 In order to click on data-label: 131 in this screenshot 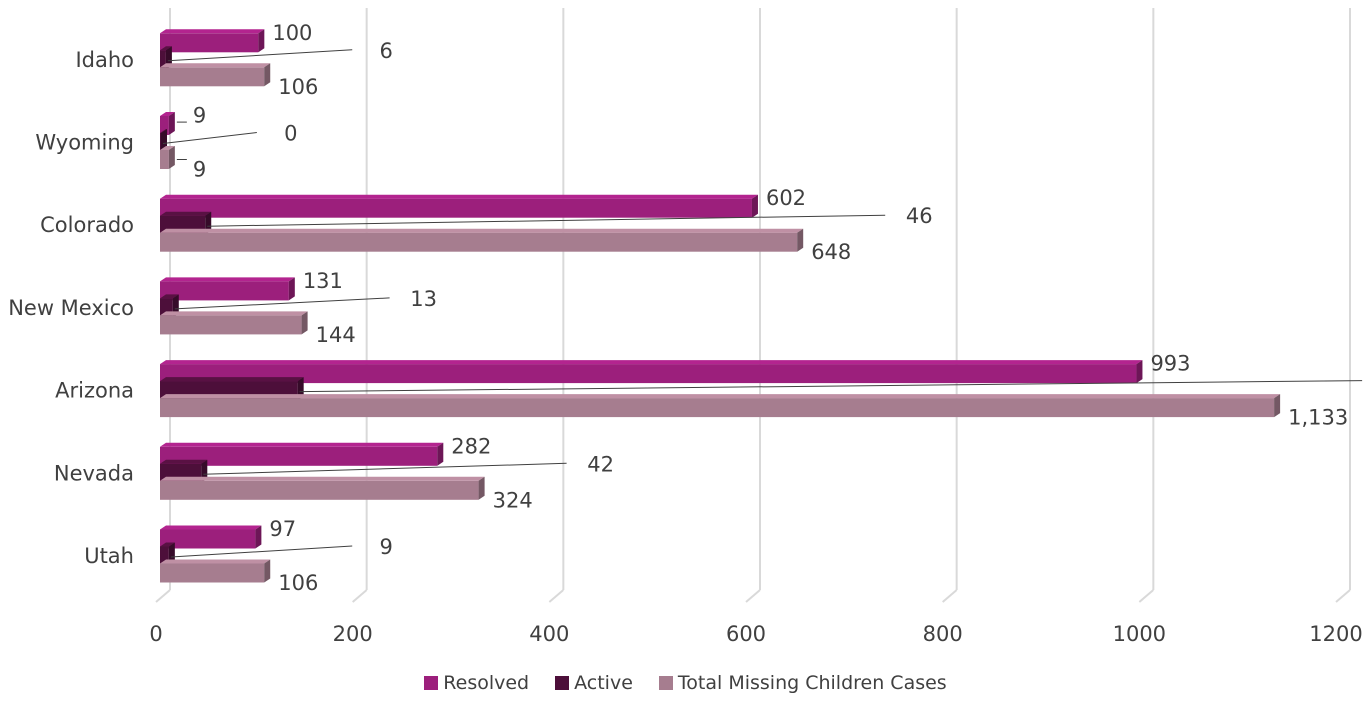, I will do `click(323, 281)`.